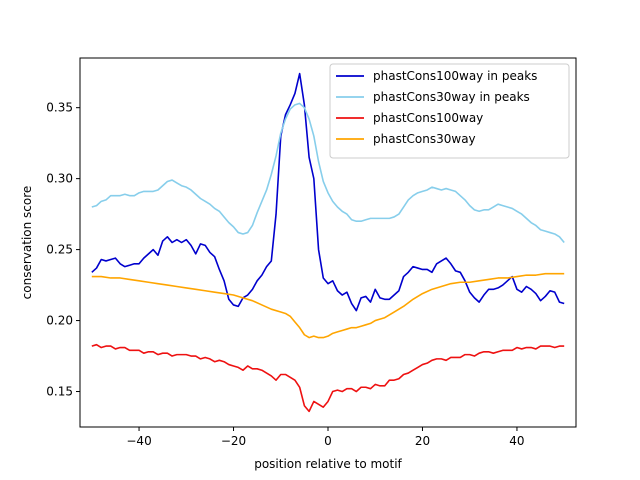 The image size is (640, 480). What do you see at coordinates (233, 441) in the screenshot?
I see `x-tick-label: −20` at bounding box center [233, 441].